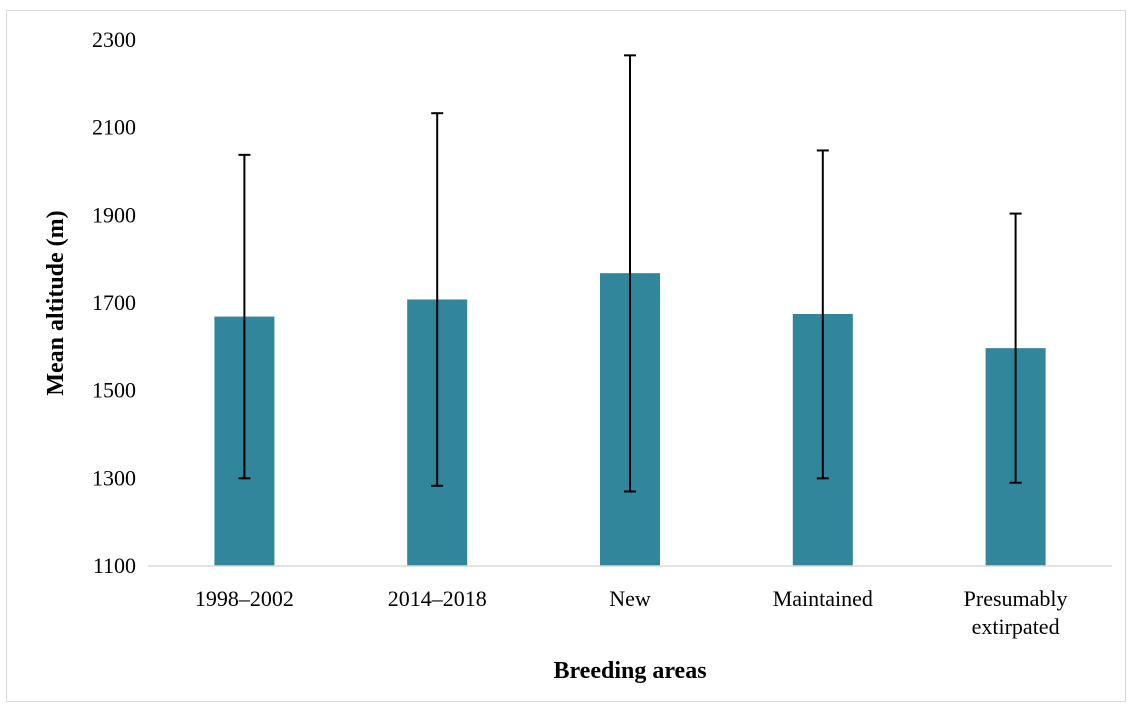 The image size is (1134, 709). What do you see at coordinates (437, 598) in the screenshot?
I see `x-tick-label: 2014–2018` at bounding box center [437, 598].